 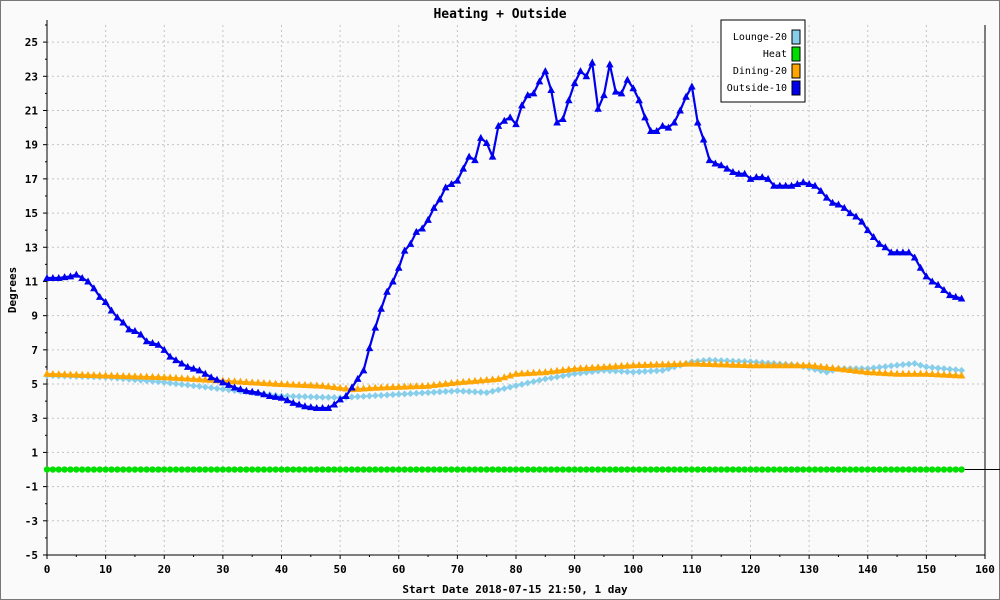 I want to click on y-tick-label: 11, so click(x=32, y=281).